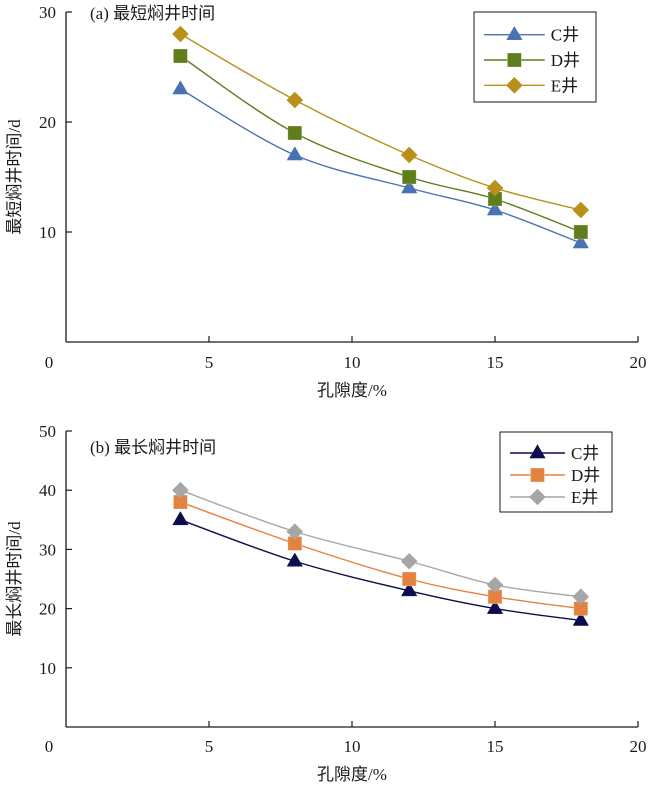  Describe the element at coordinates (47, 490) in the screenshot. I see `y-tick-label: 40` at that location.